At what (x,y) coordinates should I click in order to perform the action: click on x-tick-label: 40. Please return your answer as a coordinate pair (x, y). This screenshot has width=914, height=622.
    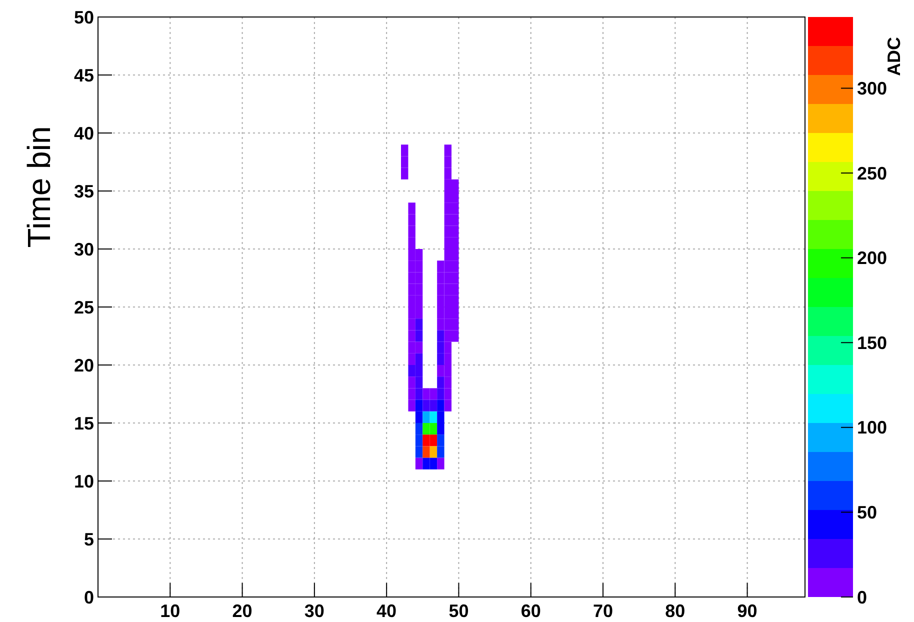
    Looking at the image, I should click on (386, 611).